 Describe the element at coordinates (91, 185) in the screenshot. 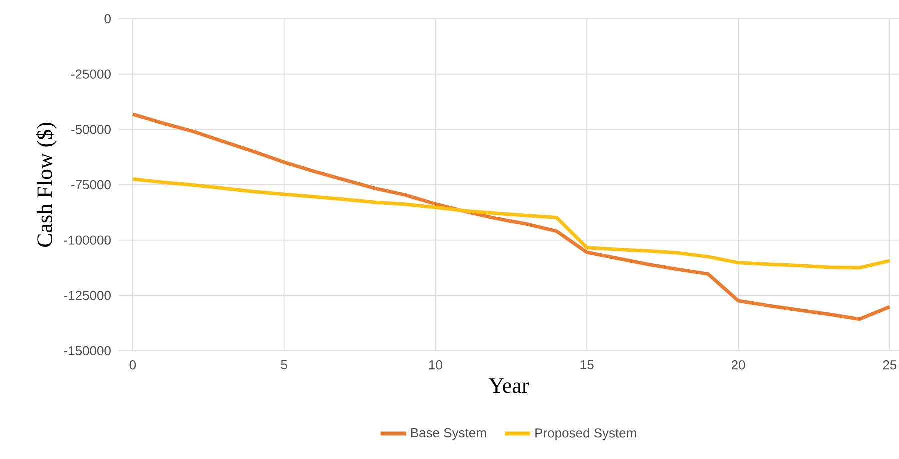

I see `y-tick-label: -75000` at that location.